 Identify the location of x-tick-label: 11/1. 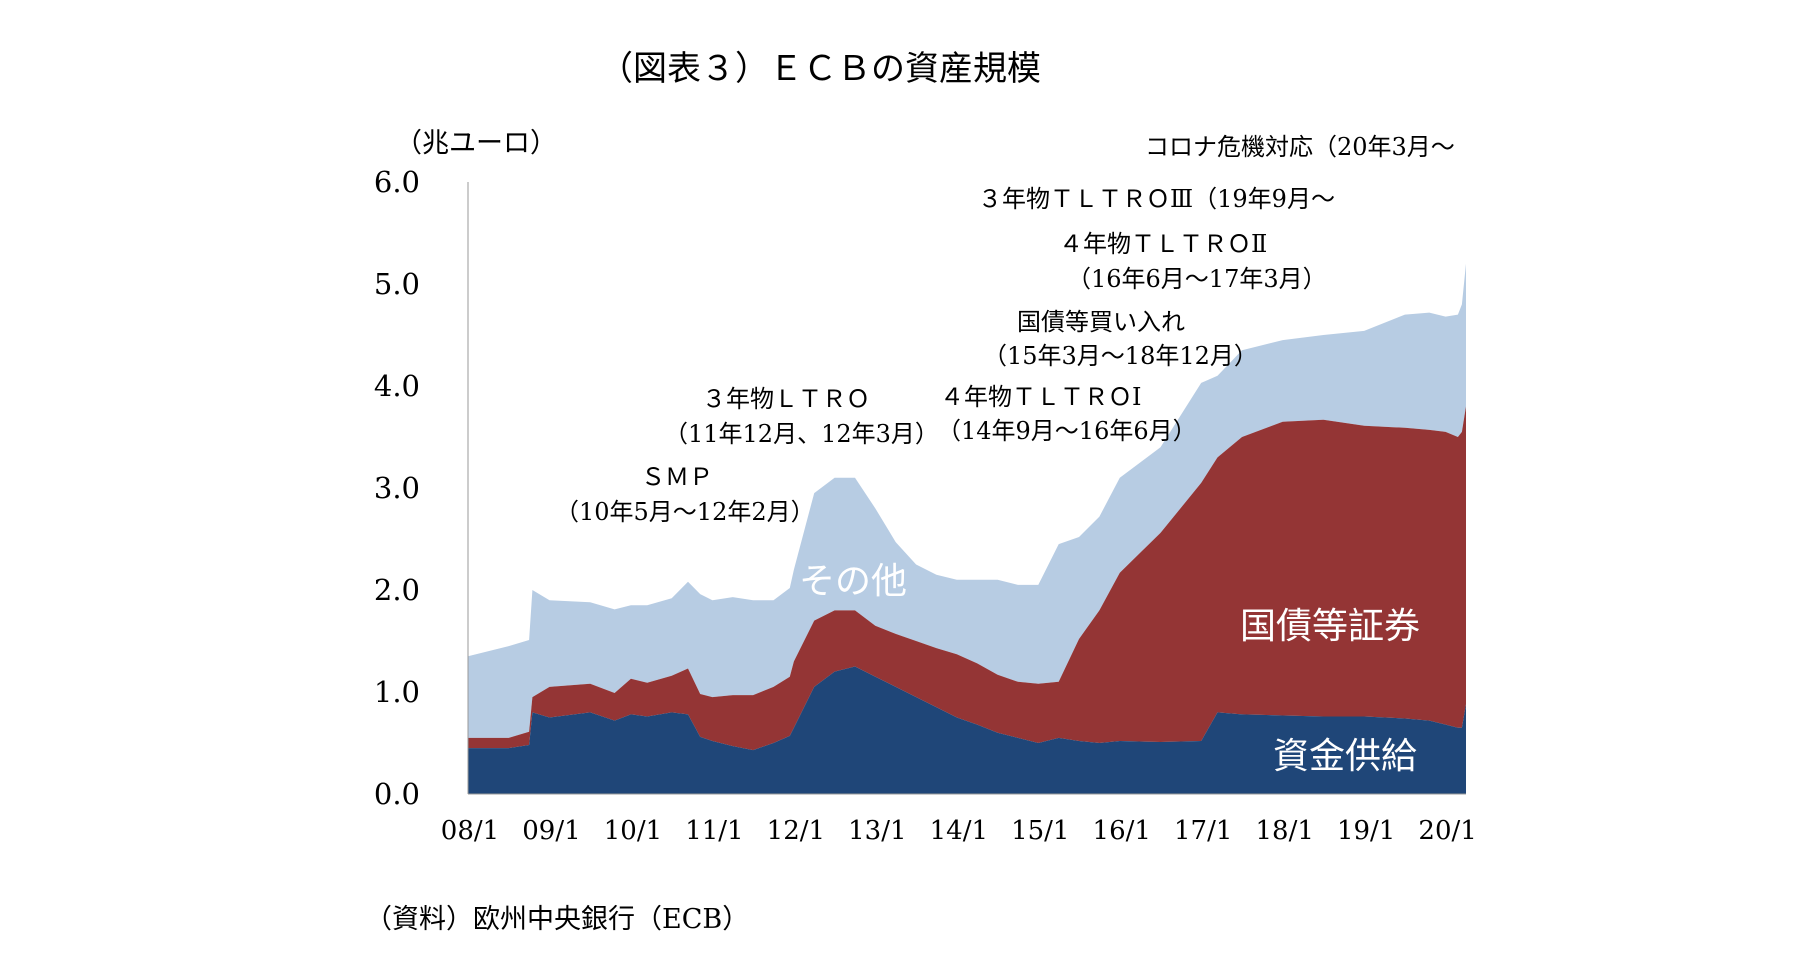
(714, 831).